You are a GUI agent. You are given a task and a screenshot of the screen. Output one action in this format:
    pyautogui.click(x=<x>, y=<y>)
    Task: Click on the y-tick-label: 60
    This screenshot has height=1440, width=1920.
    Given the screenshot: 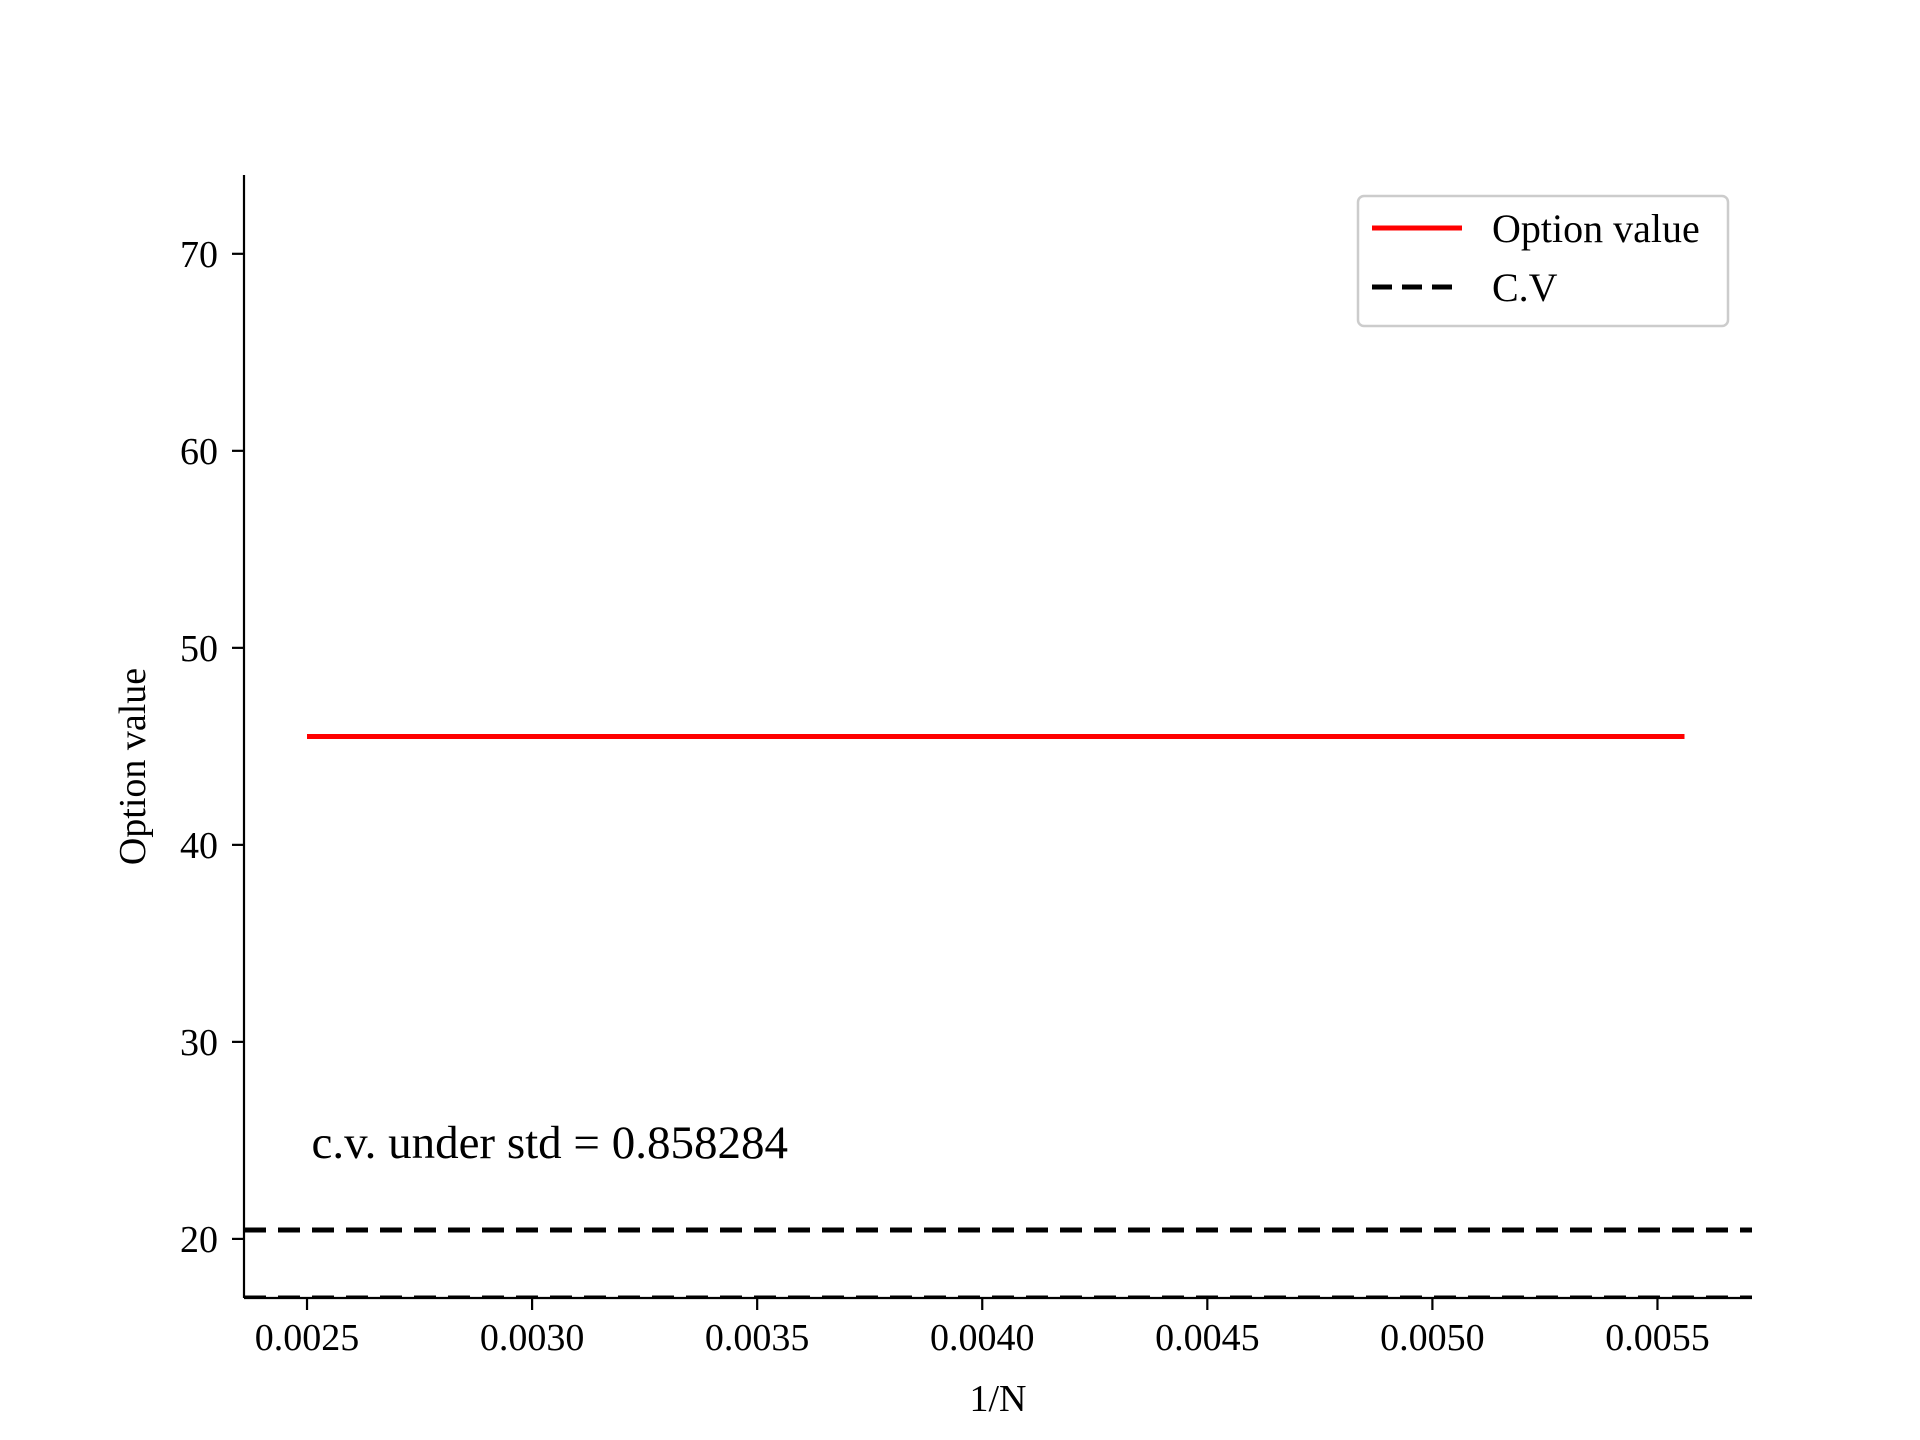 What is the action you would take?
    pyautogui.click(x=199, y=452)
    